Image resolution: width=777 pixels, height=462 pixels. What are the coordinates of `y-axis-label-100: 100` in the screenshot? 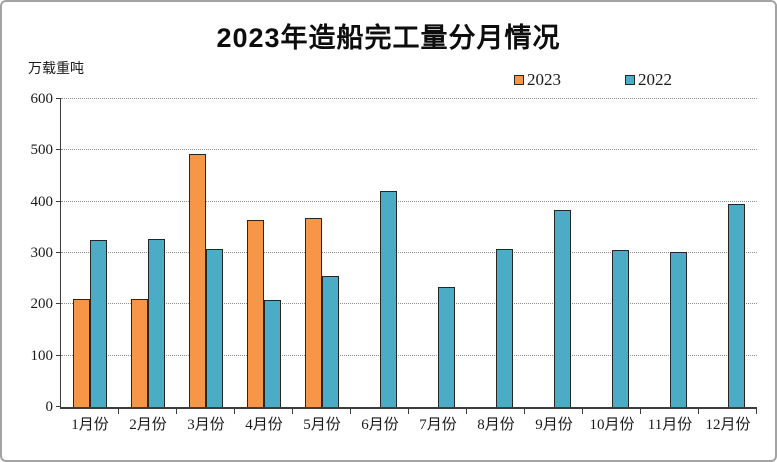 It's located at (42, 355).